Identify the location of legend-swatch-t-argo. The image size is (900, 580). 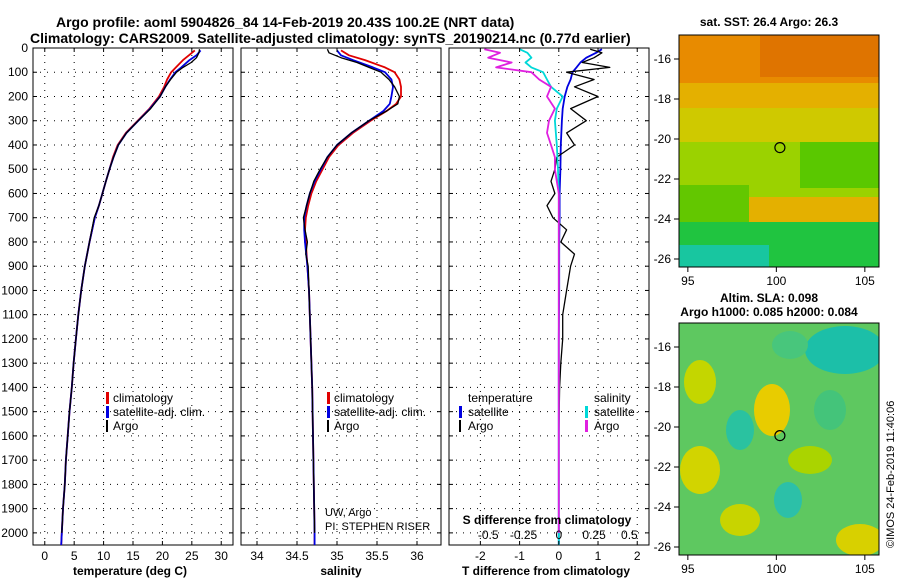
(460, 426).